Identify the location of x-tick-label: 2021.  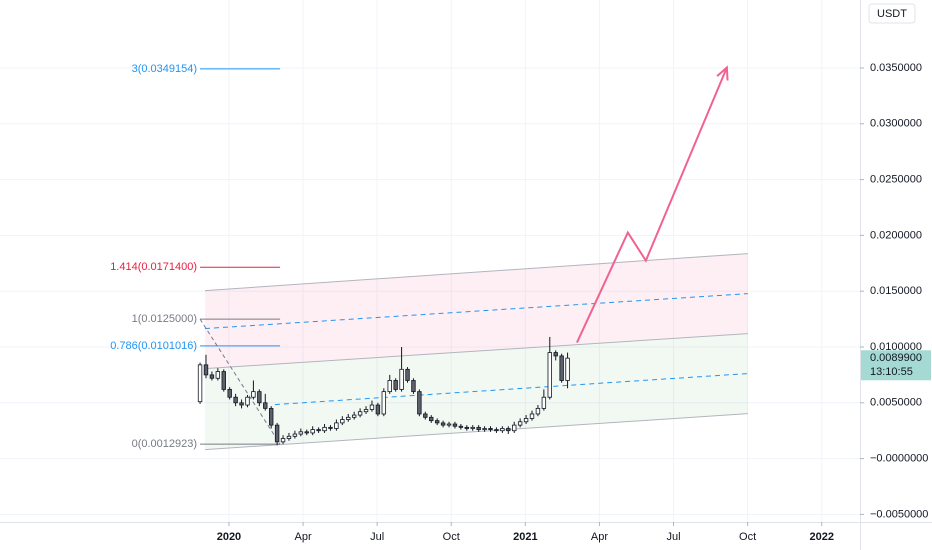
(525, 537).